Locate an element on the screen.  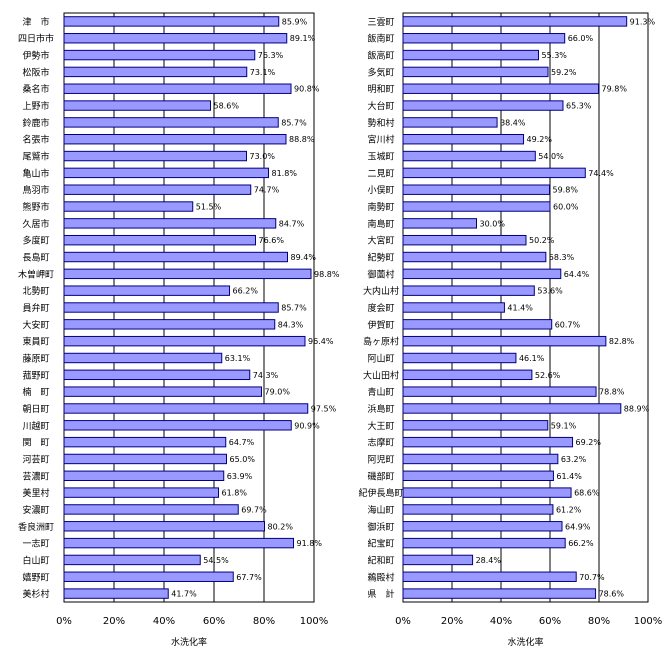
category-label: 美杉村 is located at coordinates (35, 594).